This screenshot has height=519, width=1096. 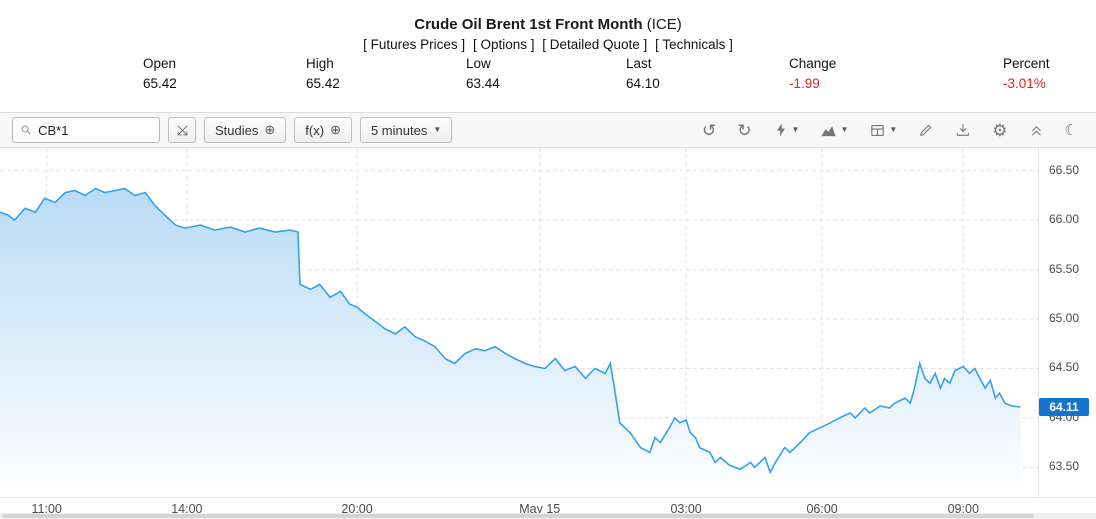 I want to click on stat-value: -1.99, so click(x=804, y=83).